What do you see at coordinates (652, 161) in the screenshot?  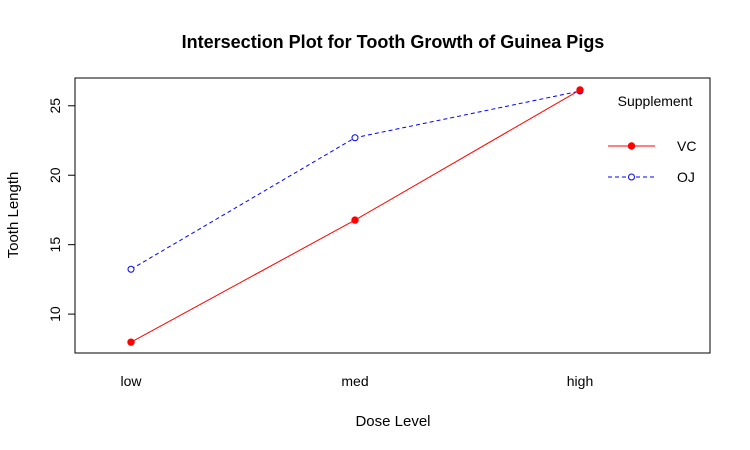 I see `legend-items: VC OJ` at bounding box center [652, 161].